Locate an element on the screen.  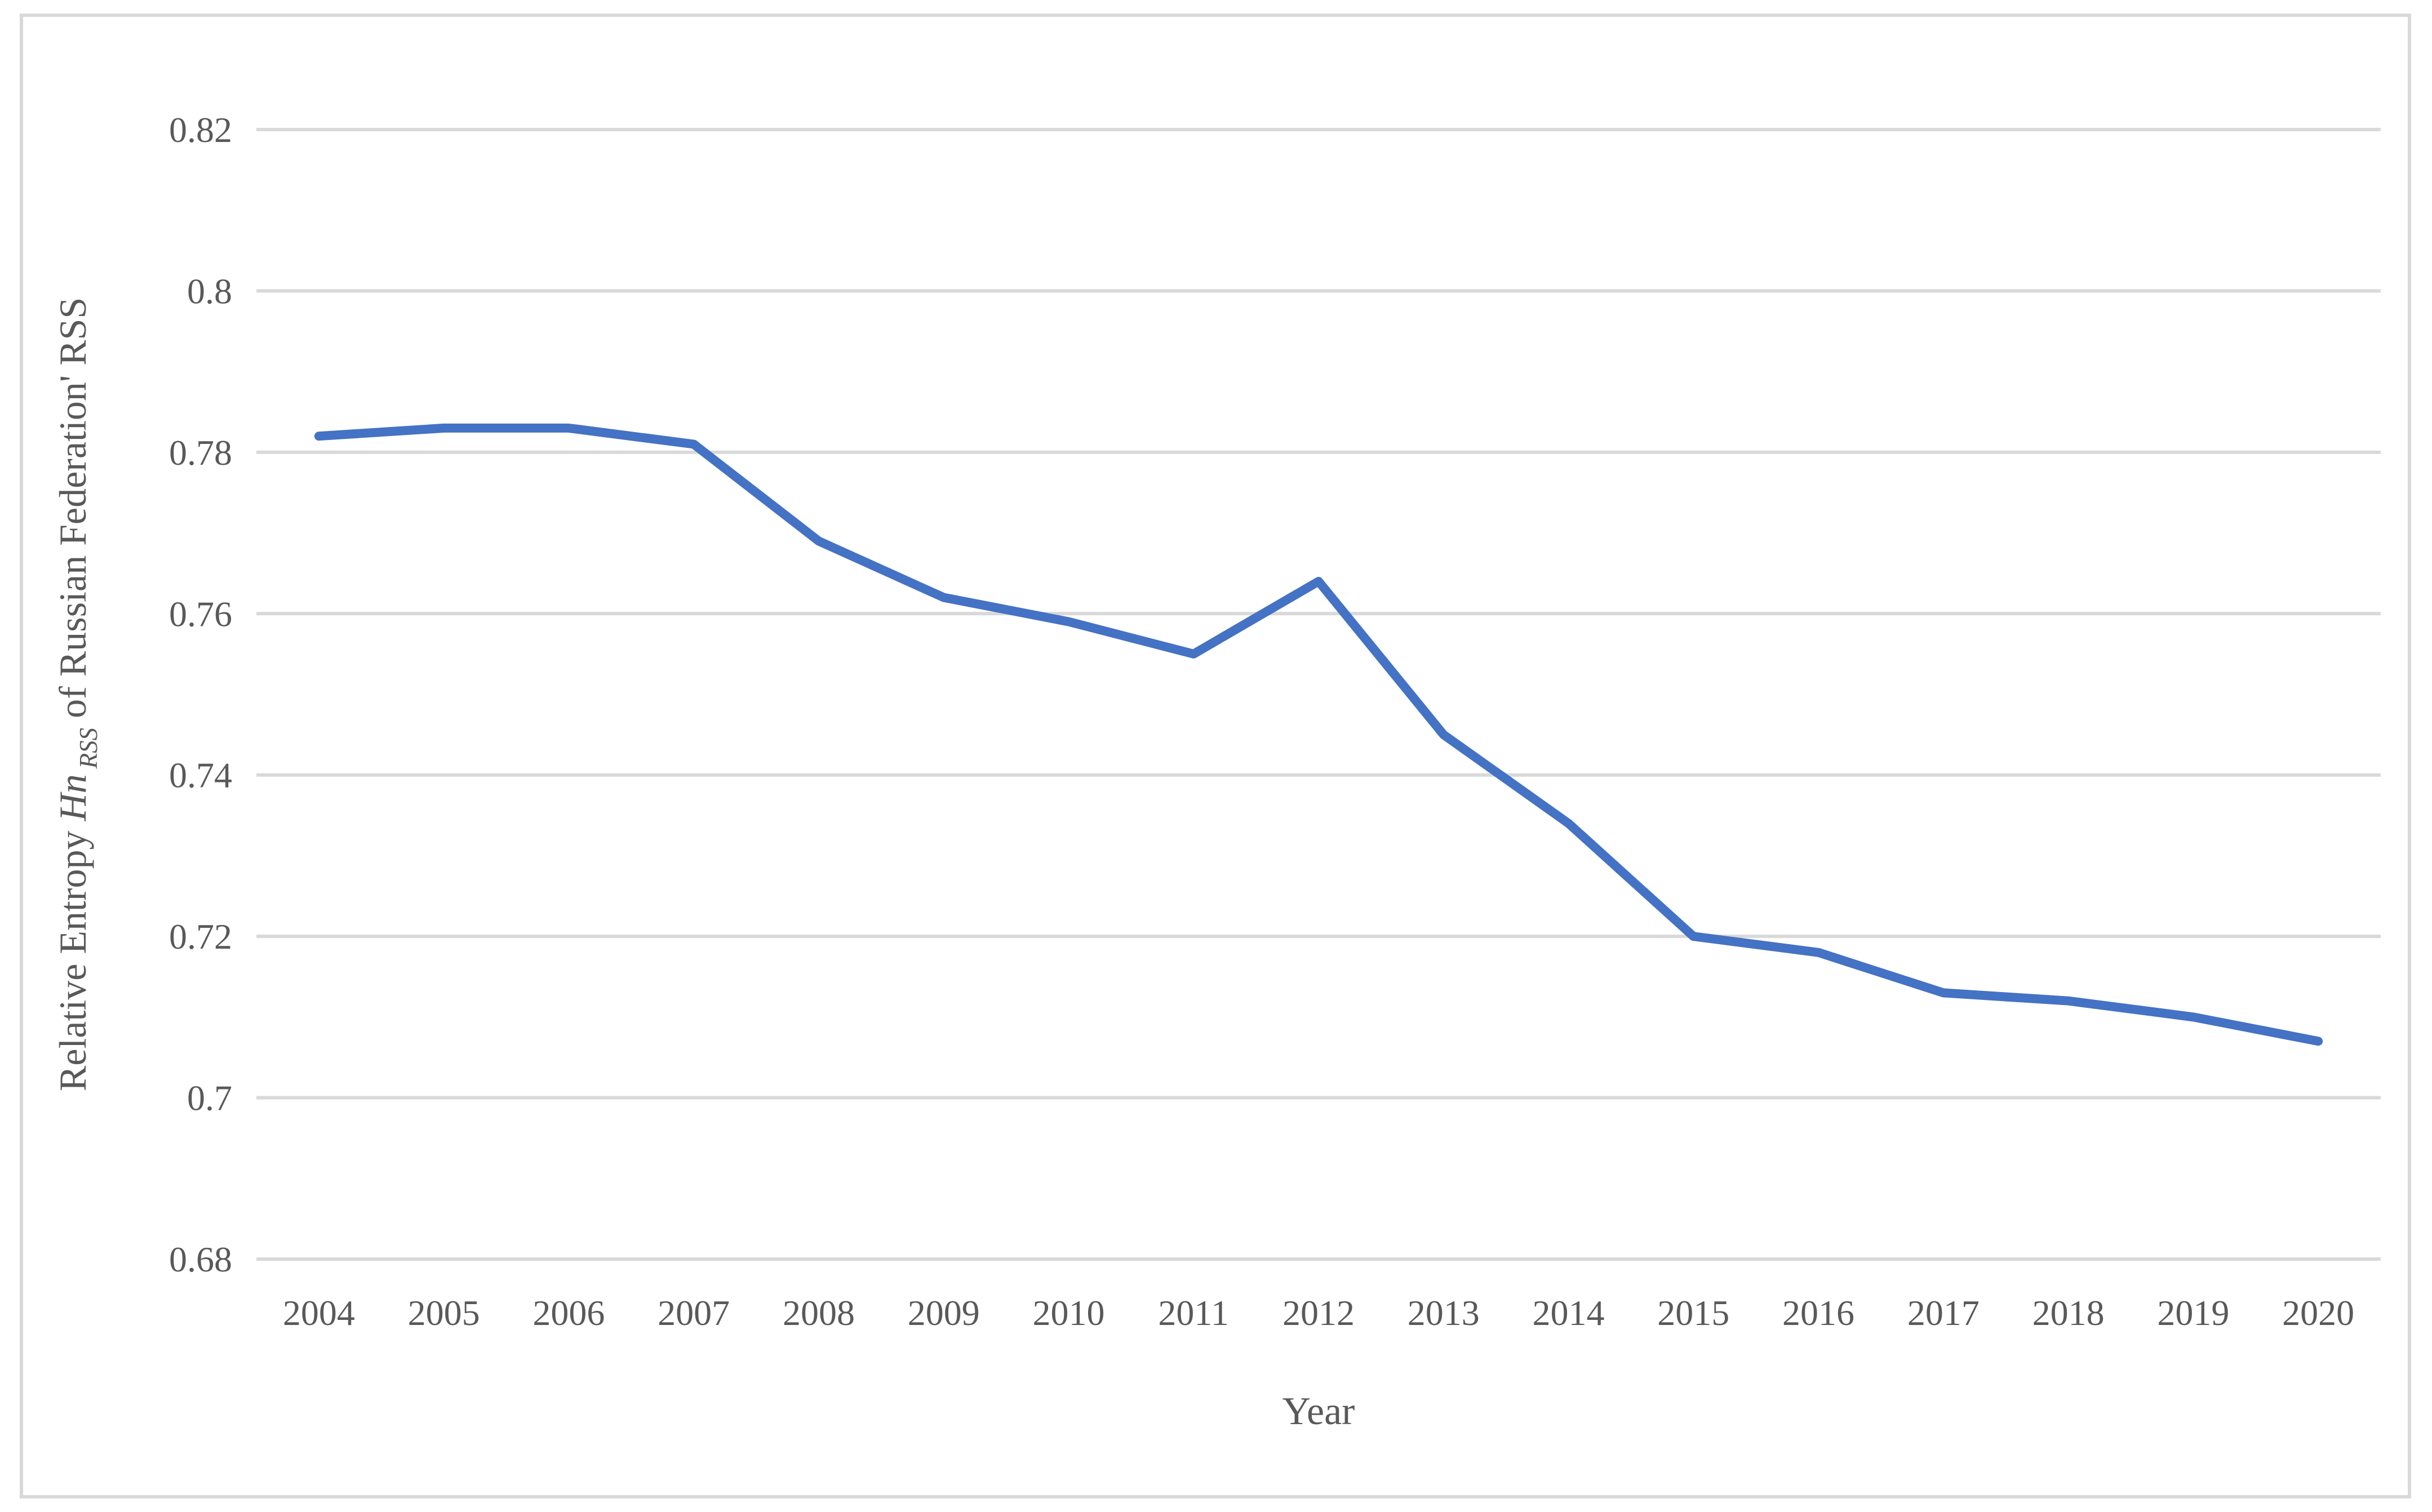
x-axis-title: Year is located at coordinates (1319, 1411).